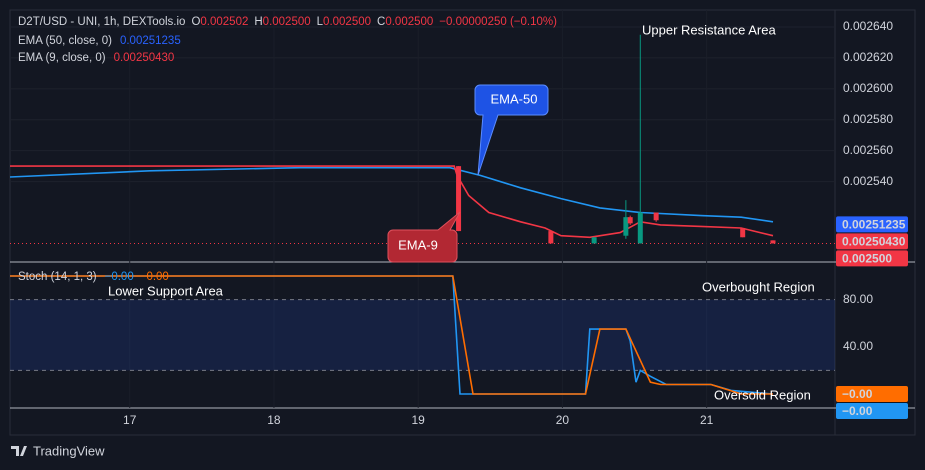 The width and height of the screenshot is (925, 470). I want to click on brand-name: TradingView, so click(69, 450).